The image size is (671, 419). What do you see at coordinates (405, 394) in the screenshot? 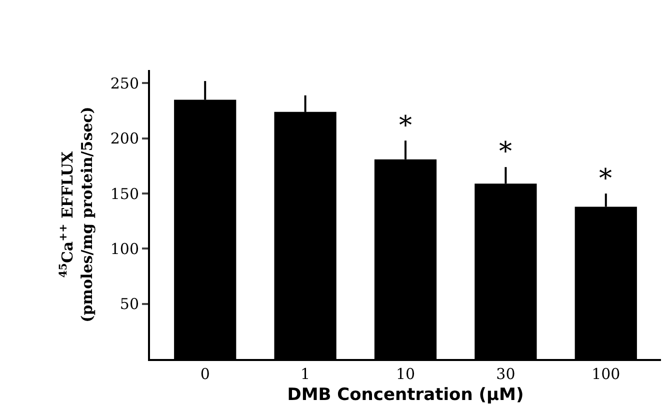
I see `x-axis-title: DMB Concentration (µM)` at bounding box center [405, 394].